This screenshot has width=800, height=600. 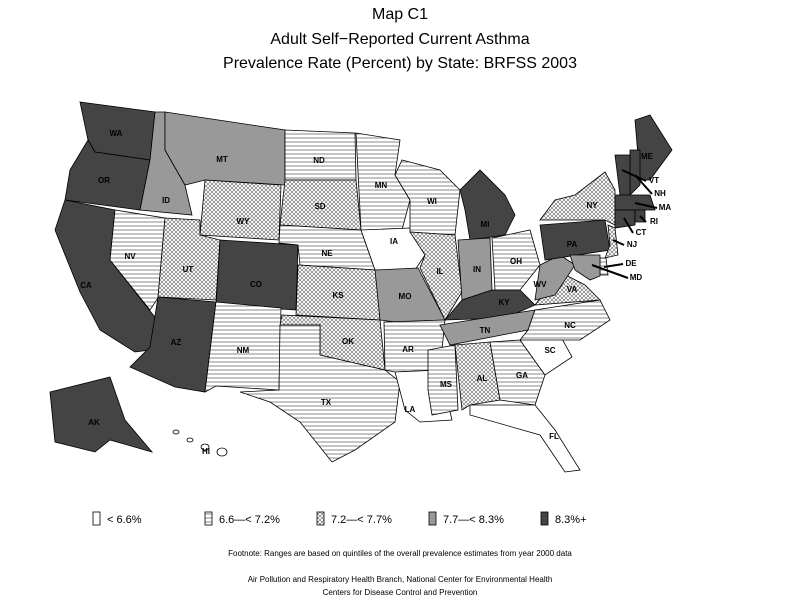 What do you see at coordinates (319, 206) in the screenshot?
I see `state-label: SD` at bounding box center [319, 206].